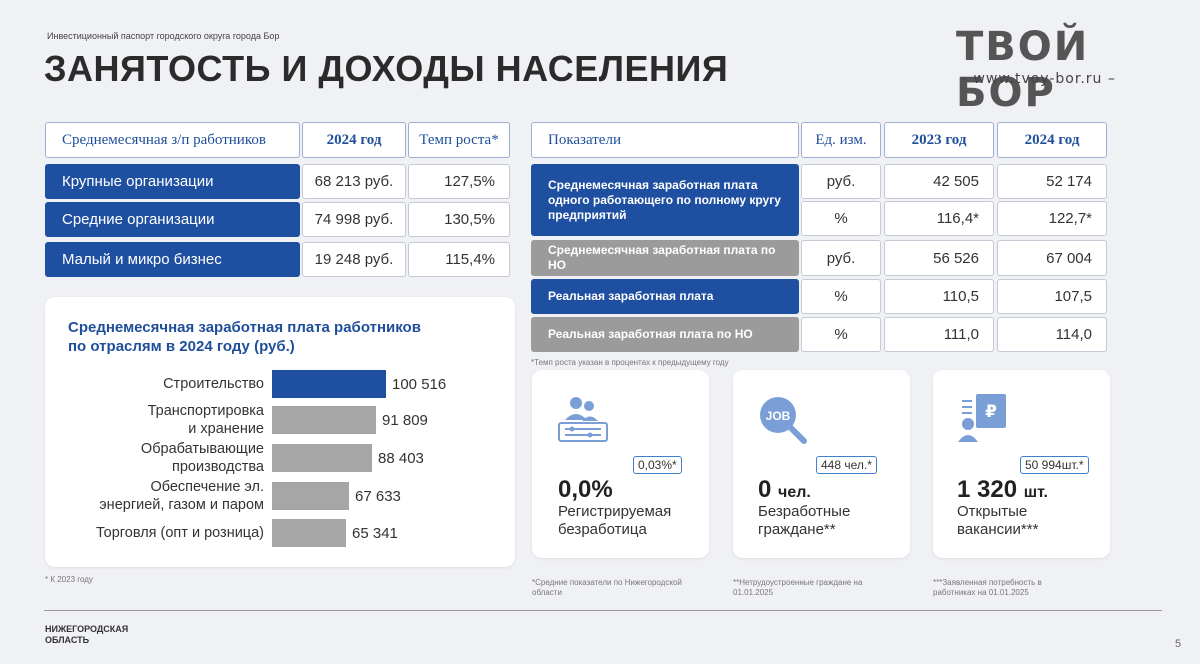  Describe the element at coordinates (1052, 181) in the screenshot. I see `indicator-2024: 52 174` at that location.